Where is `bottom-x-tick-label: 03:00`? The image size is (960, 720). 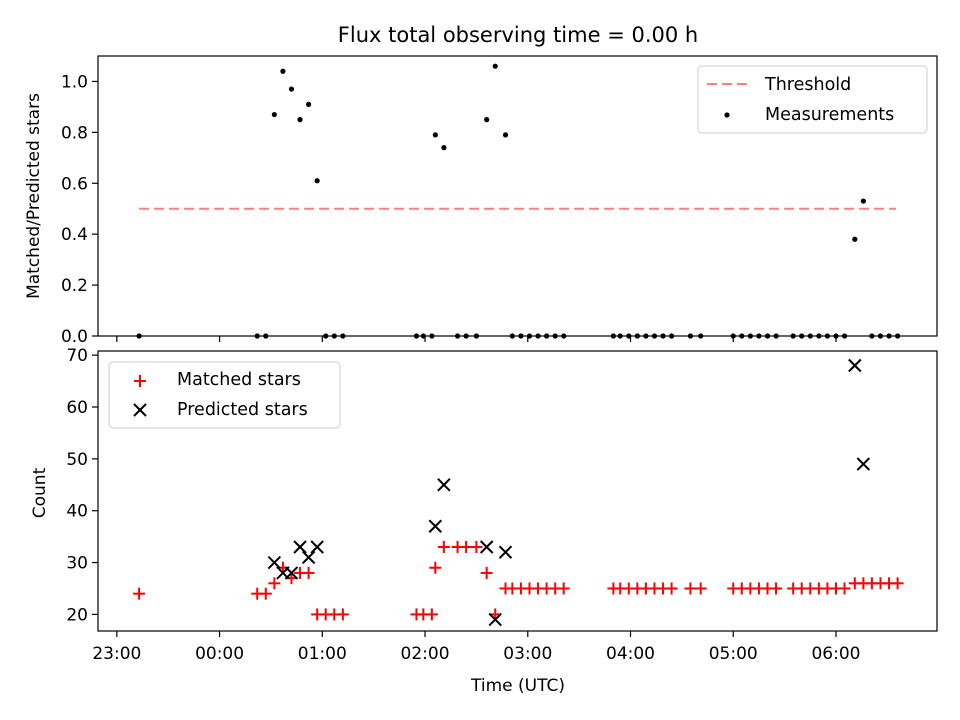 bottom-x-tick-label: 03:00 is located at coordinates (527, 654).